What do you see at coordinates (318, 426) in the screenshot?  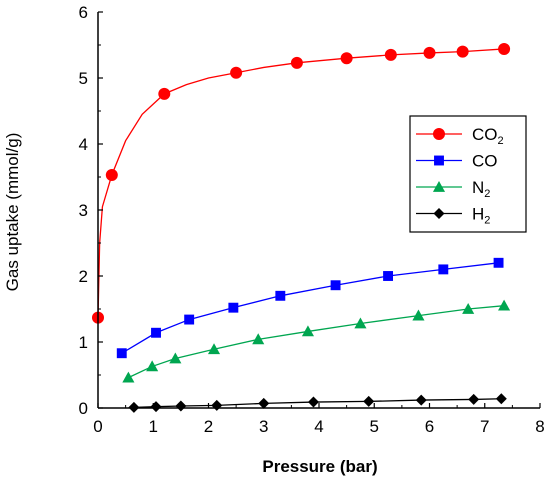 I see `x-tick-label: 4` at bounding box center [318, 426].